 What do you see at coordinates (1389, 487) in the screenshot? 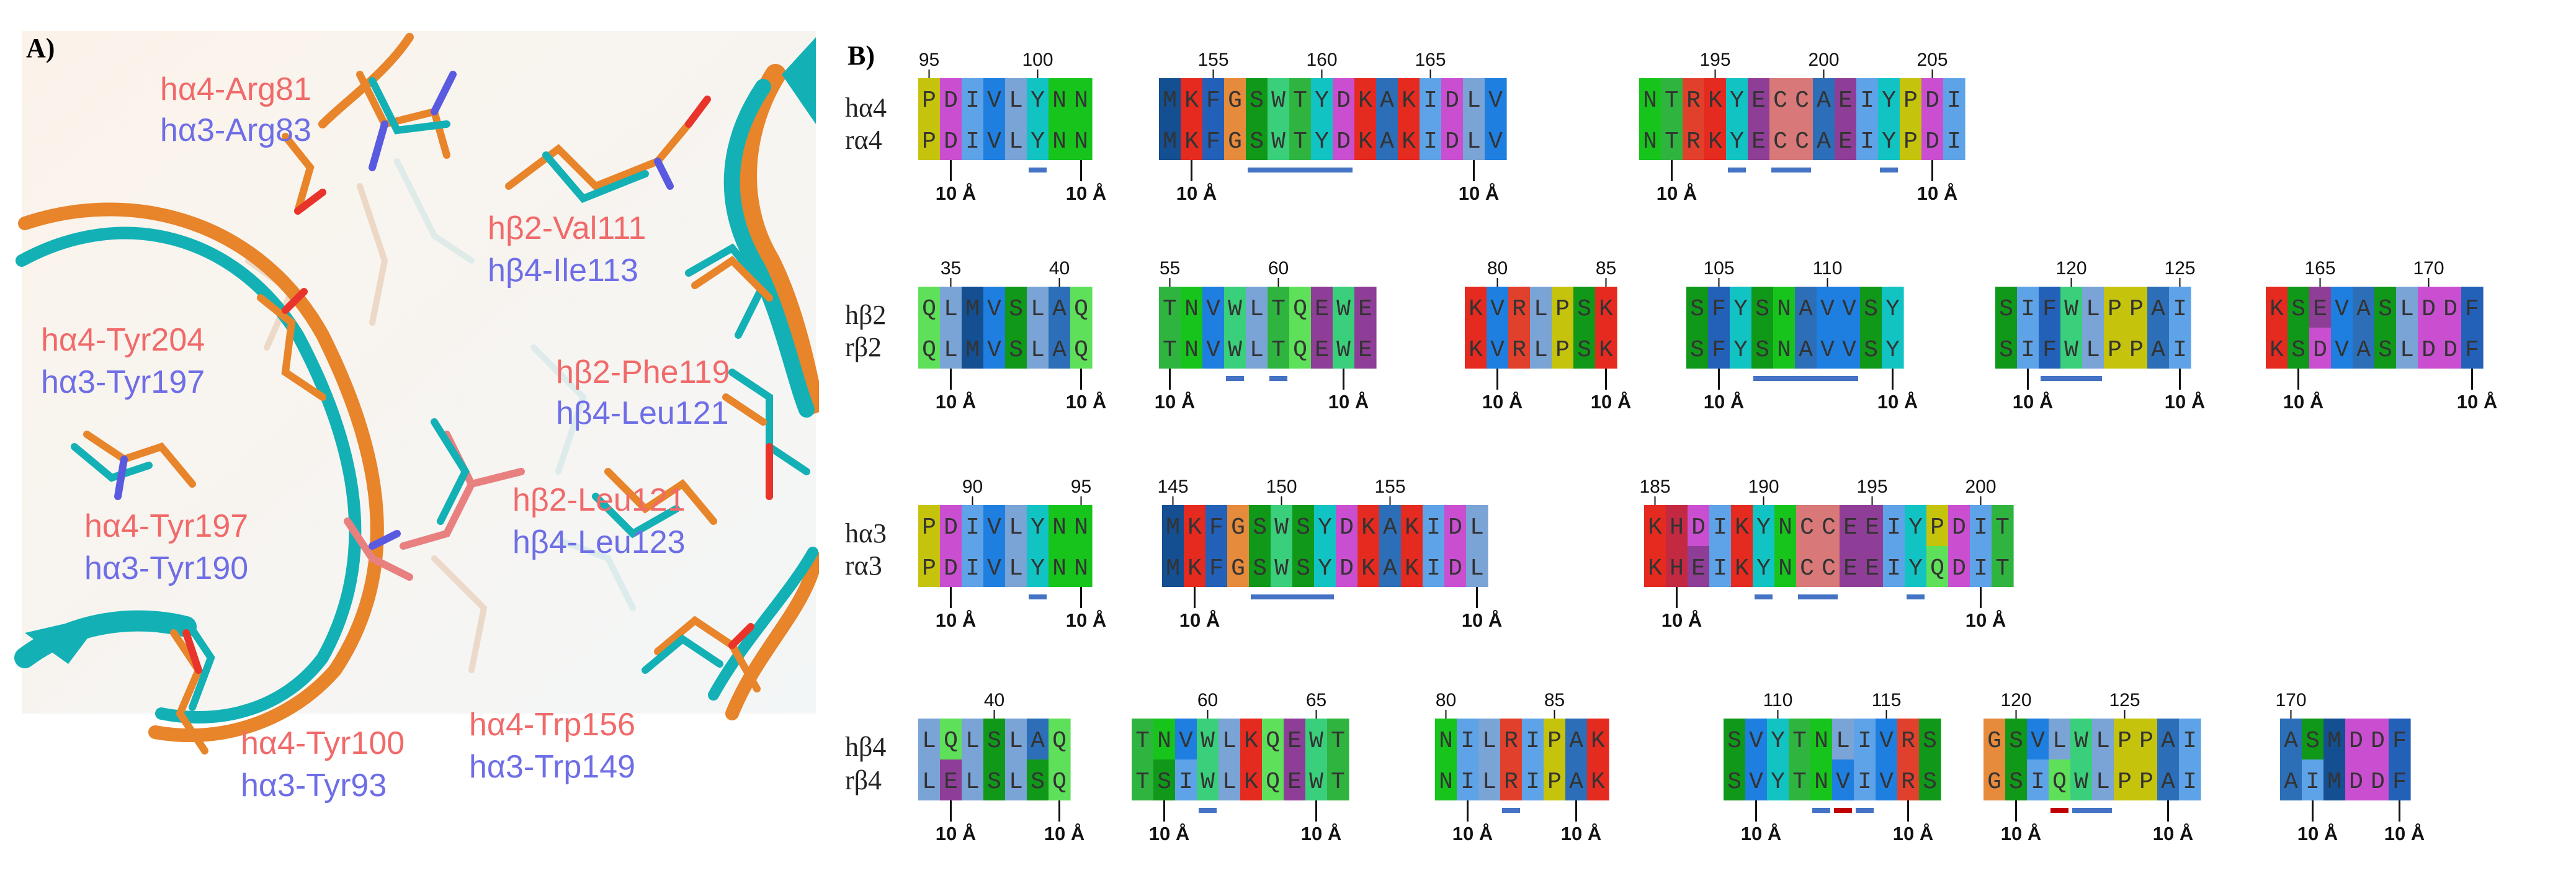
I see `residue-number: 155` at bounding box center [1389, 487].